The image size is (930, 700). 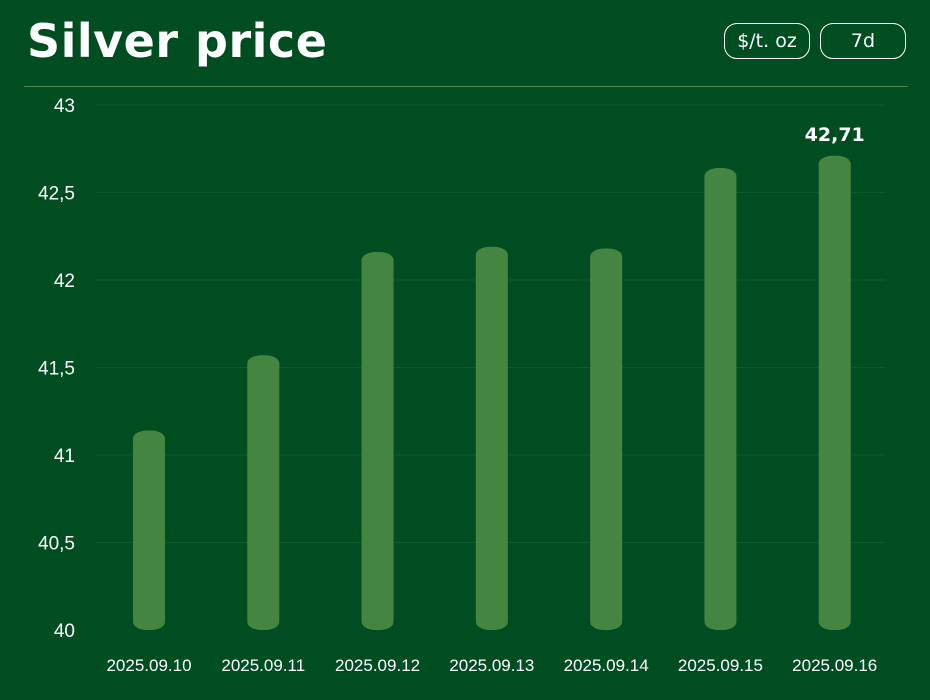 What do you see at coordinates (377, 665) in the screenshot?
I see `x-tick-label: 2025.09.12` at bounding box center [377, 665].